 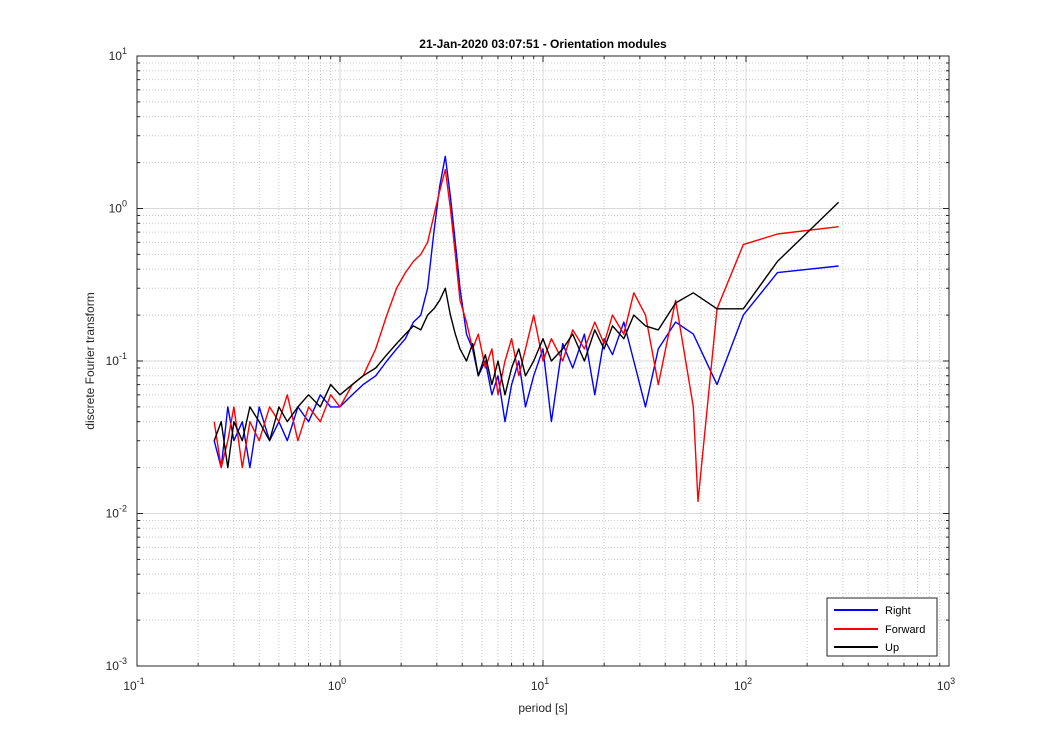 What do you see at coordinates (90, 360) in the screenshot?
I see `y-axis-label: discrete Fourier transform` at bounding box center [90, 360].